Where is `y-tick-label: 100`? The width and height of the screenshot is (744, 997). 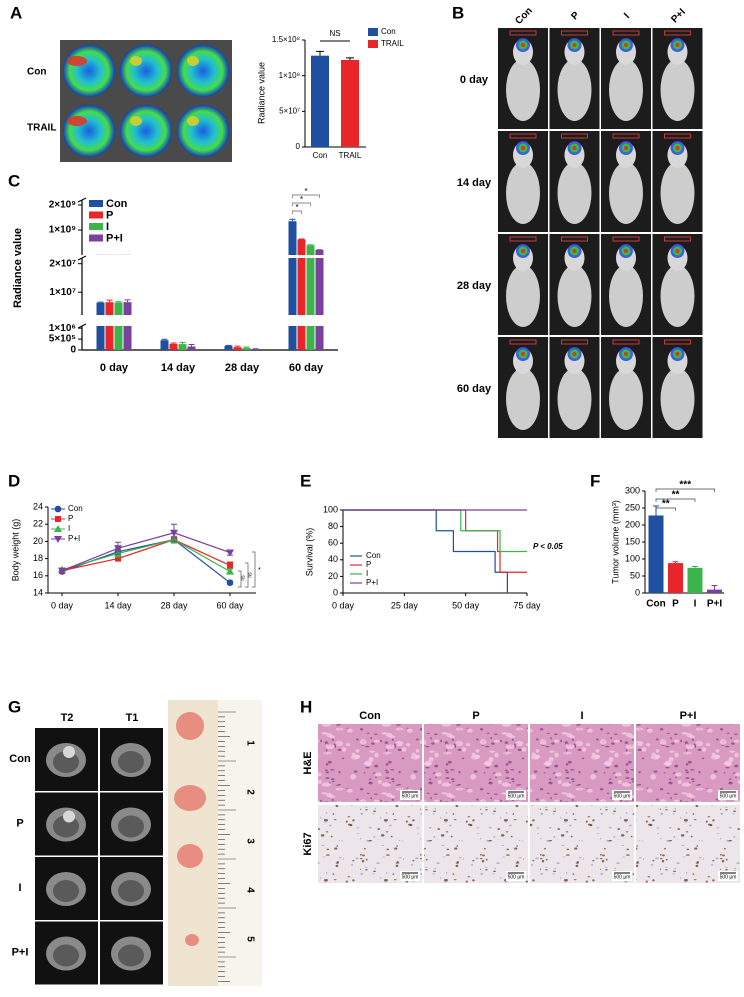
y-tick-label: 100 is located at coordinates (330, 509).